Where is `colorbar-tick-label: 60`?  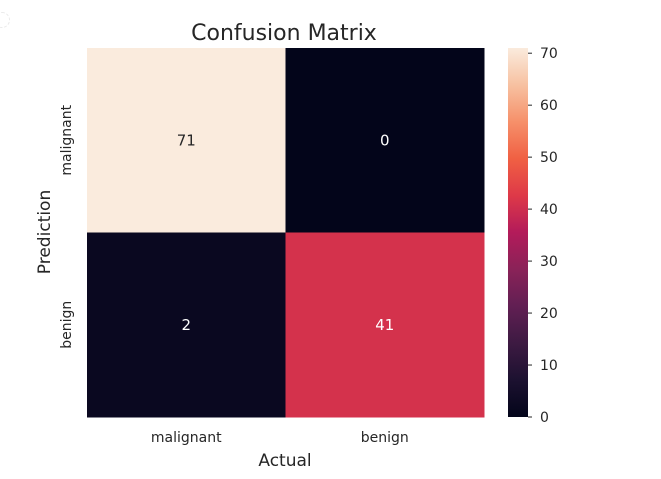 colorbar-tick-label: 60 is located at coordinates (549, 106).